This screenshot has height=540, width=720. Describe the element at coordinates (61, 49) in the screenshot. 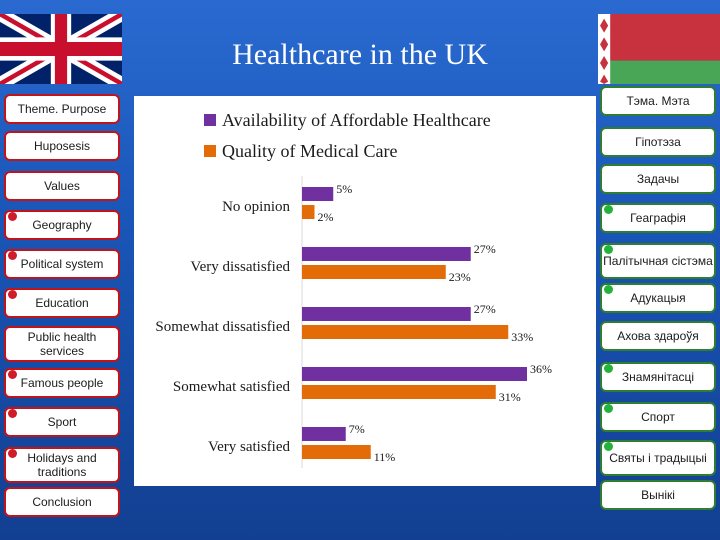

I see `uk-flag-icon` at that location.